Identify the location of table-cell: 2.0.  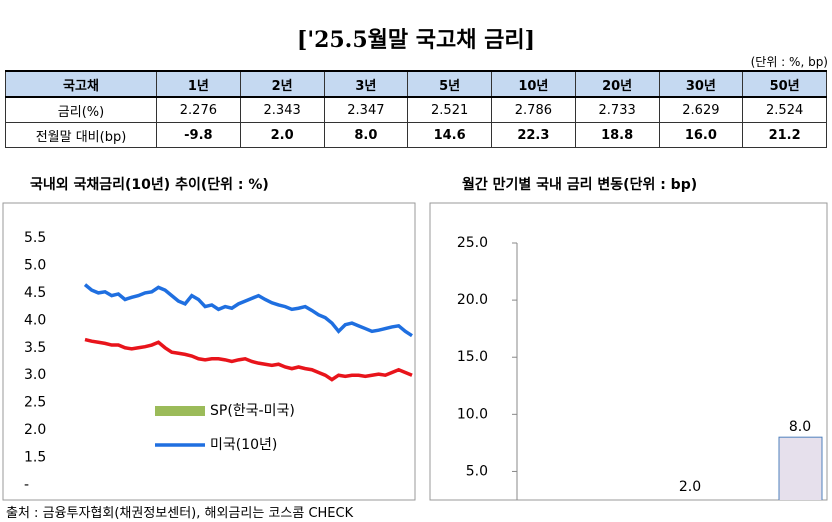
(282, 135).